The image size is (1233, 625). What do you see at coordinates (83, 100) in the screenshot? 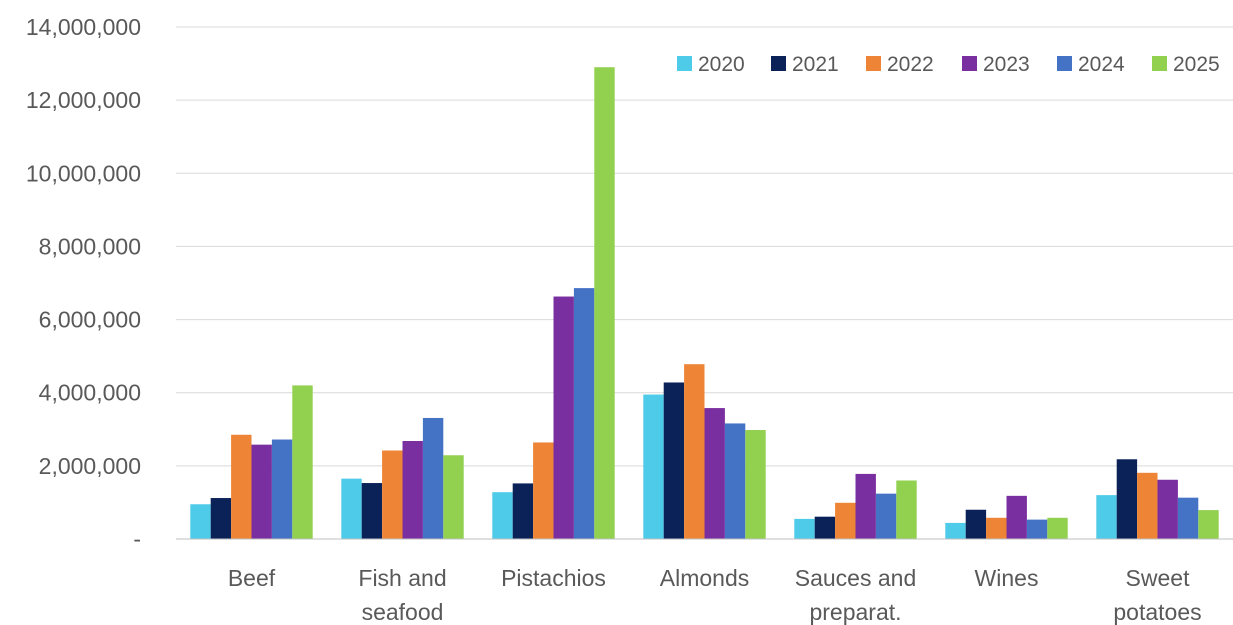
I see `y-tick-label: 12,000,000` at bounding box center [83, 100].